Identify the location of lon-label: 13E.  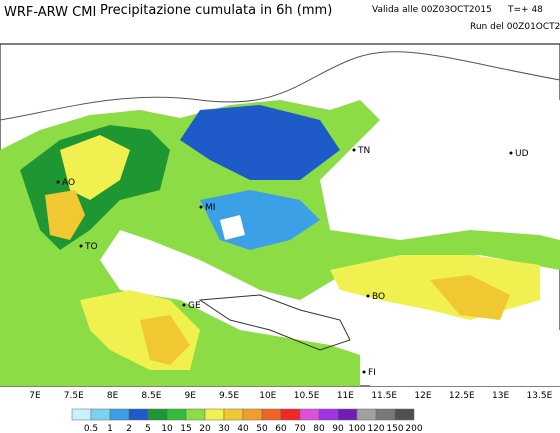
(500, 396).